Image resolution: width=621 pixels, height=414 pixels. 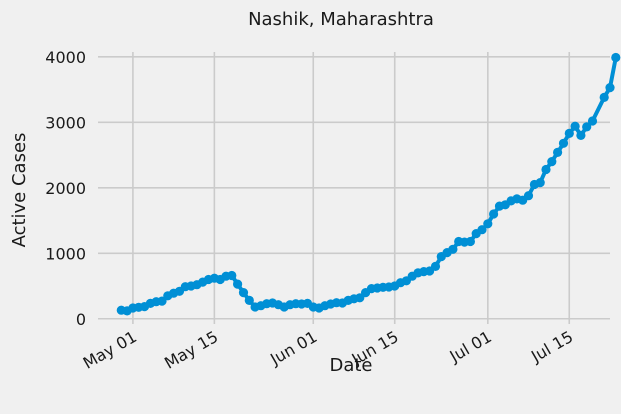 What do you see at coordinates (110, 350) in the screenshot?
I see `x-tick-label: May 01` at bounding box center [110, 350].